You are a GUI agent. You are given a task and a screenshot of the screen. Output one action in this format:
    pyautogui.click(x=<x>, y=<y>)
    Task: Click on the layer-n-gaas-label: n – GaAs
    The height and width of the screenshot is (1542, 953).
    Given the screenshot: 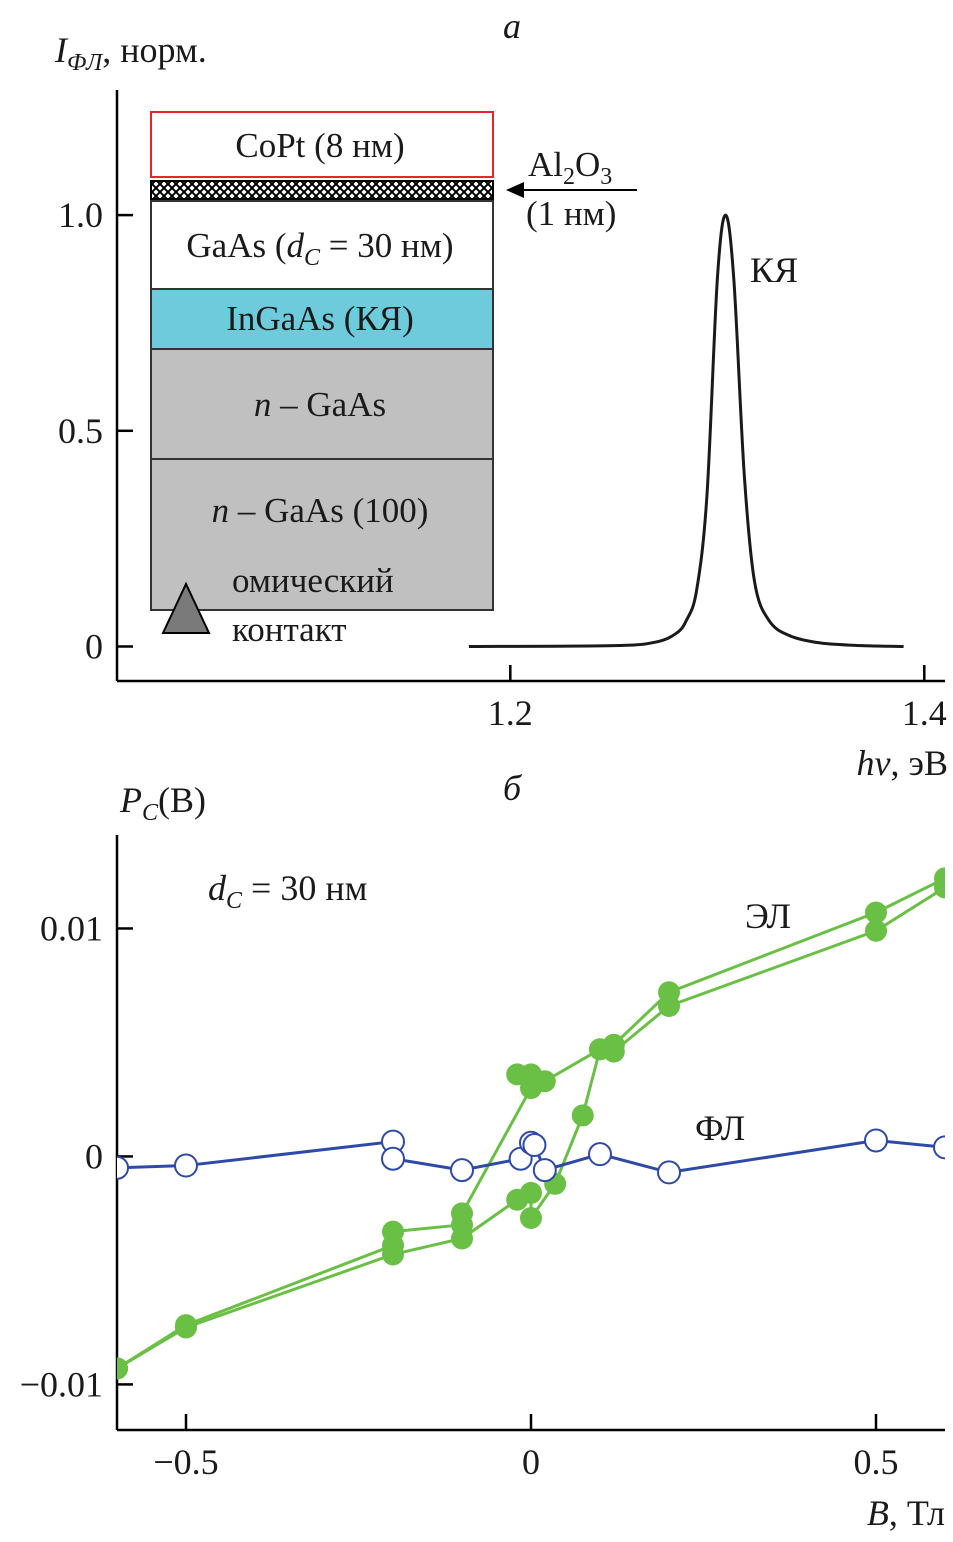 What is the action you would take?
    pyautogui.click(x=320, y=404)
    